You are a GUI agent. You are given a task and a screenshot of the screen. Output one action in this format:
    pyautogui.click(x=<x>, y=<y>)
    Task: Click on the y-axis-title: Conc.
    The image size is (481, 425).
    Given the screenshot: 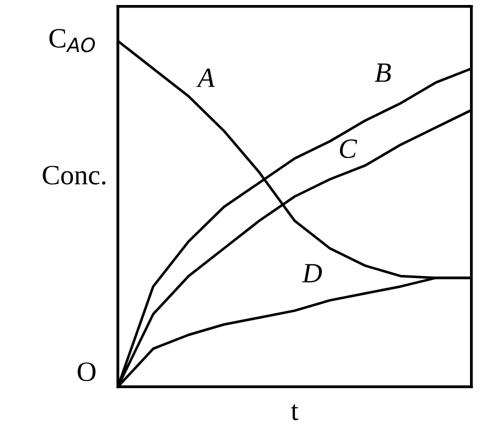 What is the action you would take?
    pyautogui.click(x=74, y=175)
    